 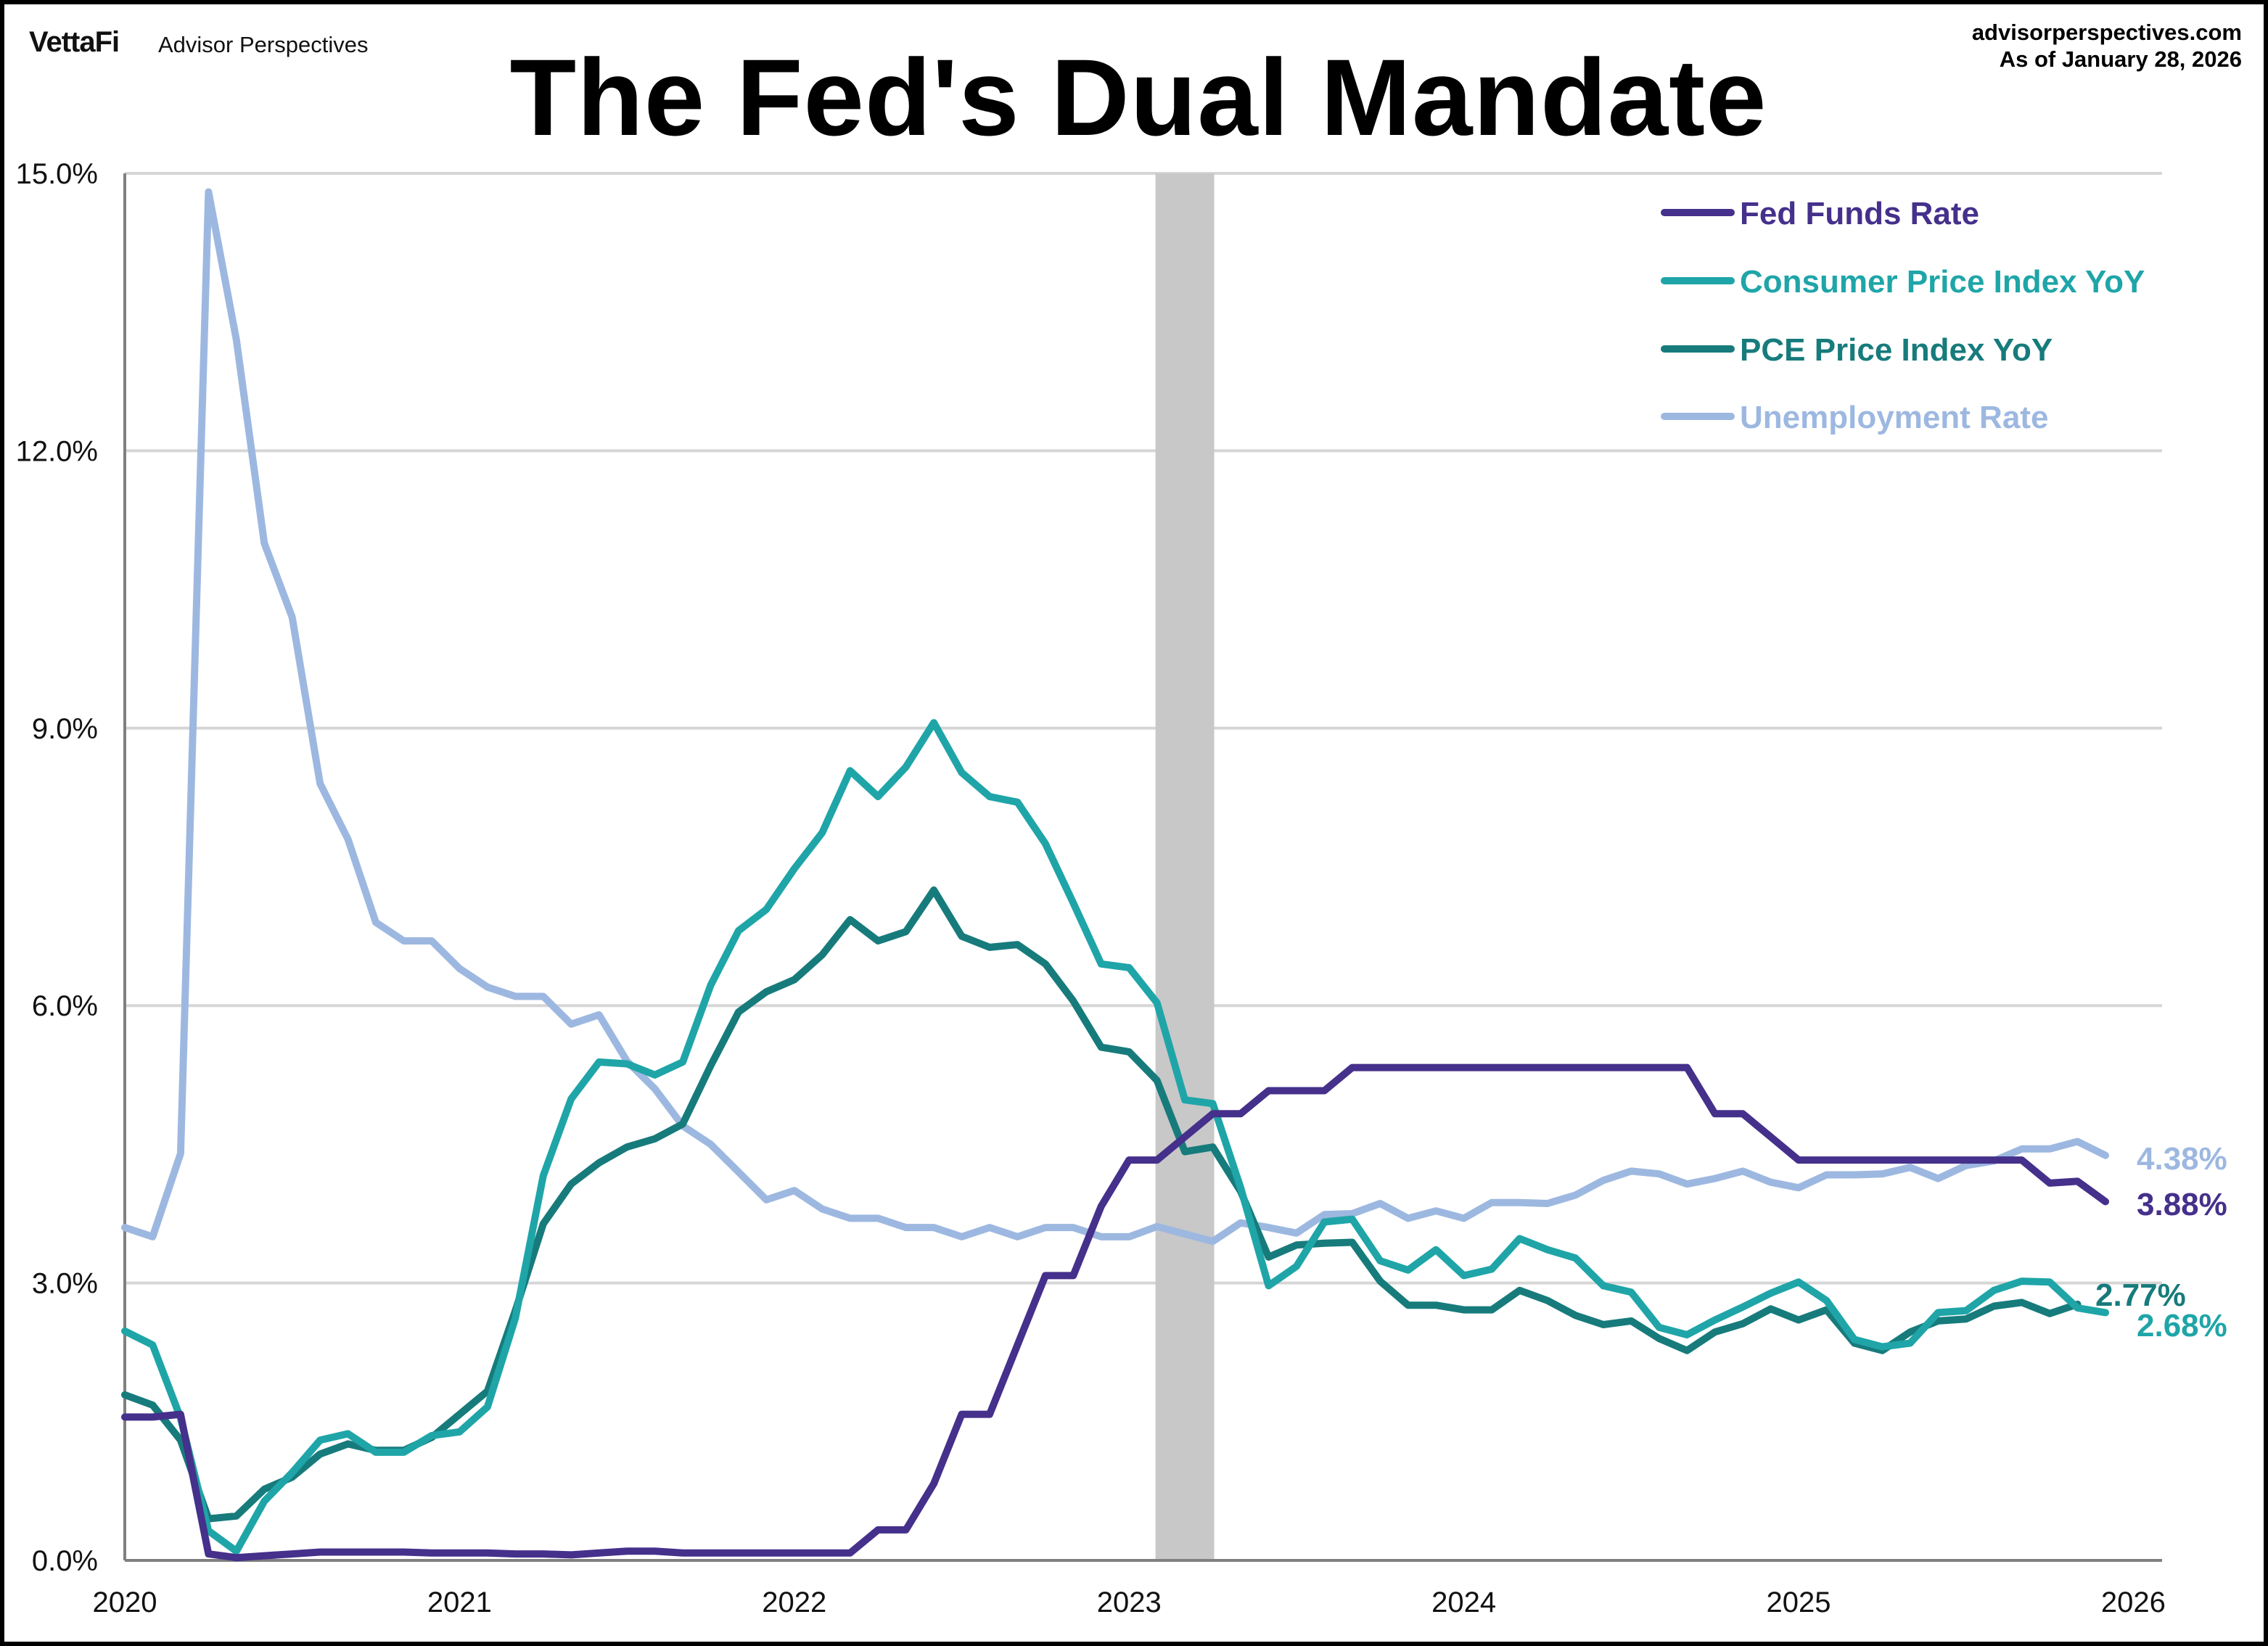 What do you see at coordinates (460, 1602) in the screenshot?
I see `x-tick-label: 2021` at bounding box center [460, 1602].